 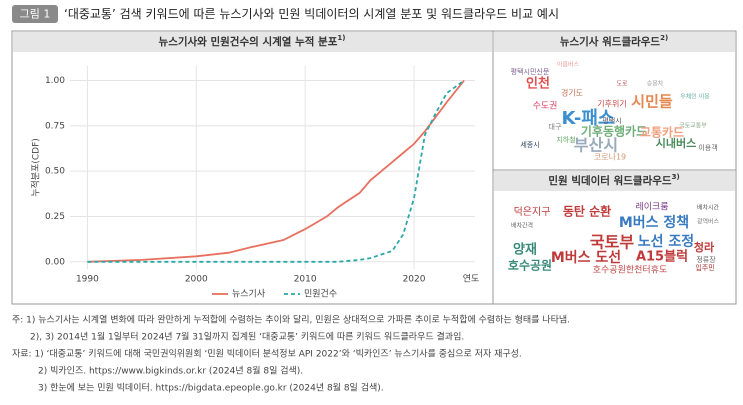 What do you see at coordinates (707, 147) in the screenshot?
I see `cloud-word: 이용객` at bounding box center [707, 147].